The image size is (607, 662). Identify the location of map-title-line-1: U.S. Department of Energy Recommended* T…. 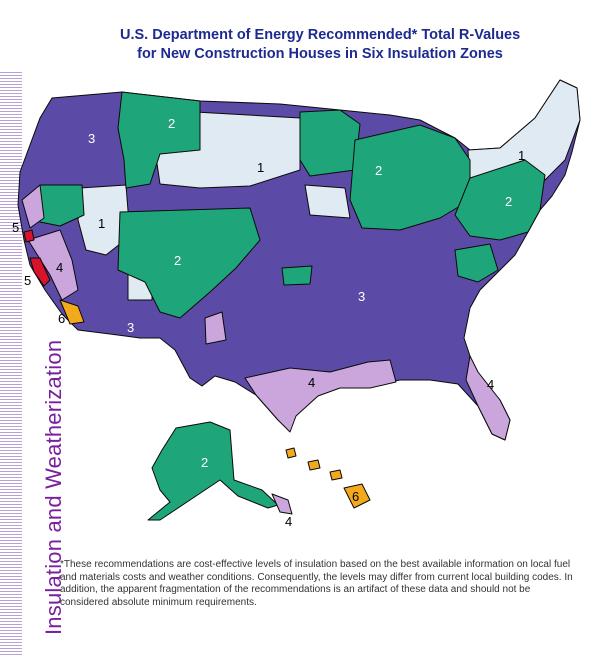
(320, 35).